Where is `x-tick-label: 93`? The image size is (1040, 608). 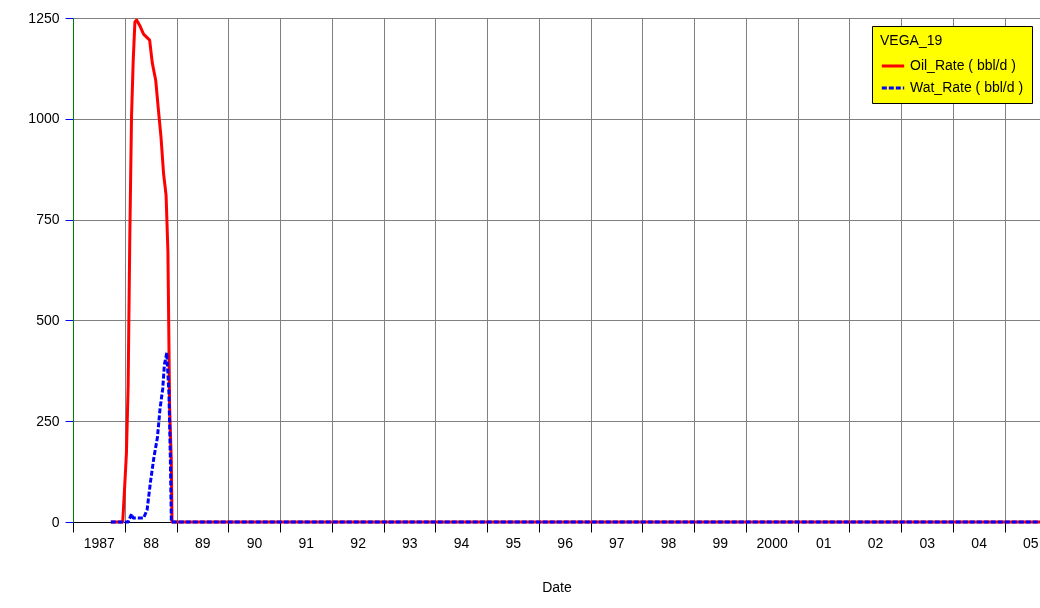 x-tick-label: 93 is located at coordinates (410, 542).